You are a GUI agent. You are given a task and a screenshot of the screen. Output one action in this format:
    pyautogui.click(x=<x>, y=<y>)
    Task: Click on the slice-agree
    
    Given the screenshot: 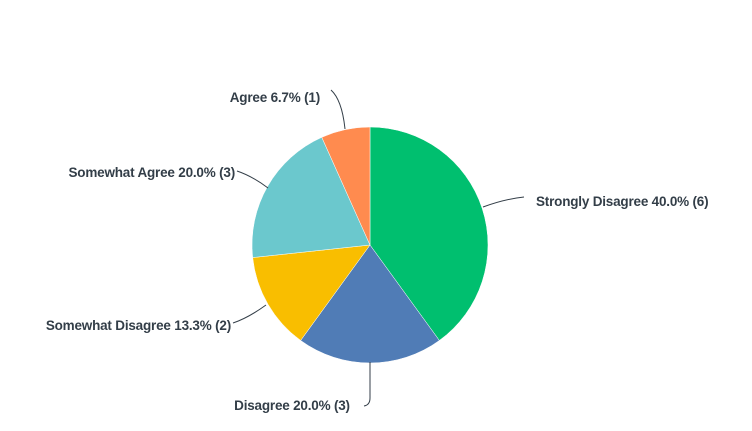 What is the action you would take?
    pyautogui.click(x=346, y=186)
    